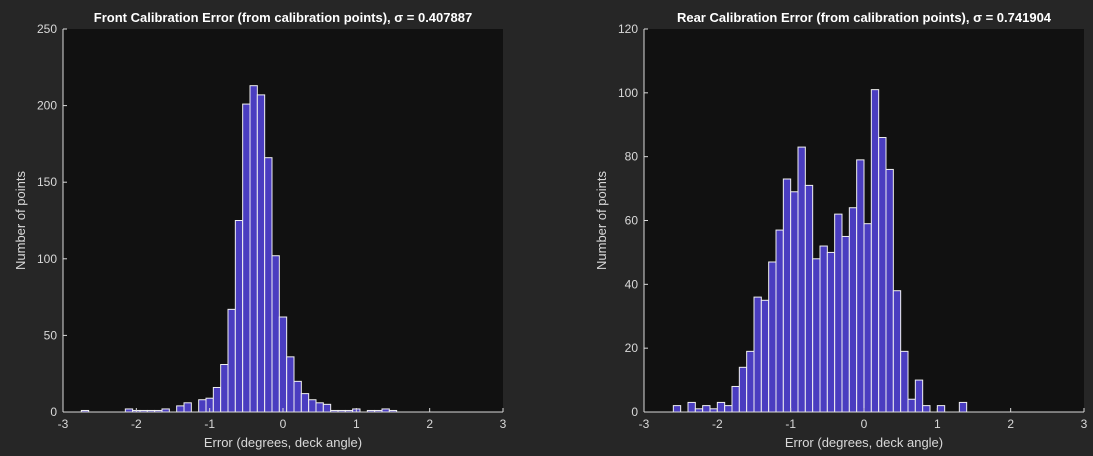 This screenshot has width=1093, height=456. I want to click on y-tick-label: 60, so click(632, 221).